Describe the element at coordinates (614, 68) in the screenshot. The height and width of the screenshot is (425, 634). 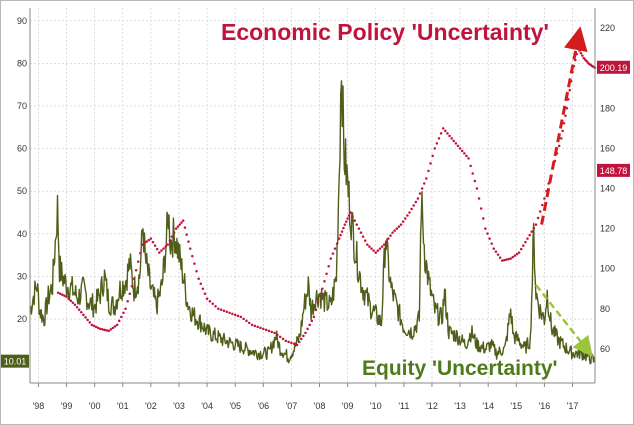
I see `last-value-text: 200.19` at that location.